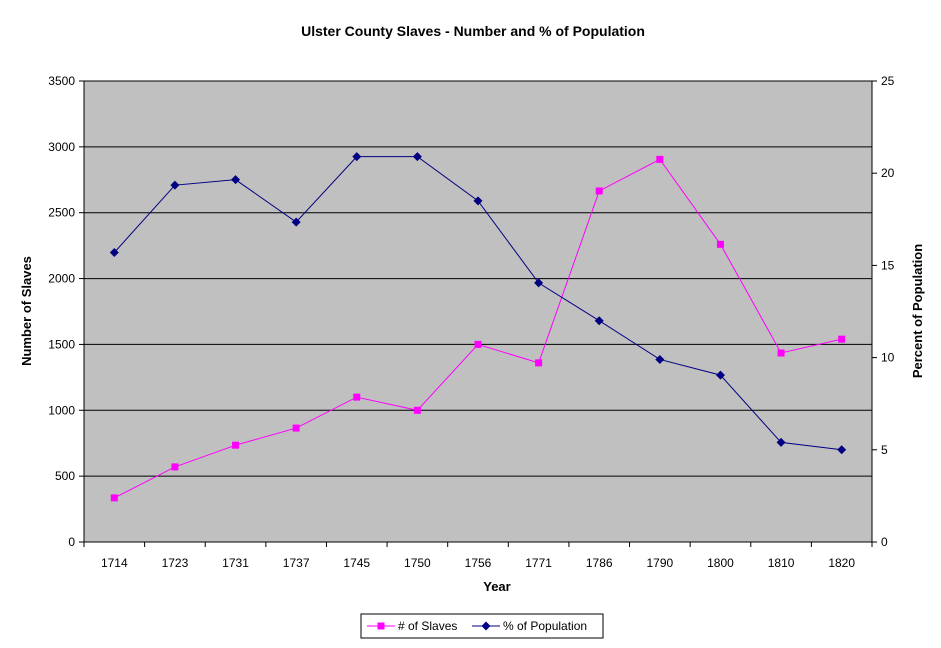  What do you see at coordinates (61, 213) in the screenshot?
I see `y-tick-label: 2500` at bounding box center [61, 213].